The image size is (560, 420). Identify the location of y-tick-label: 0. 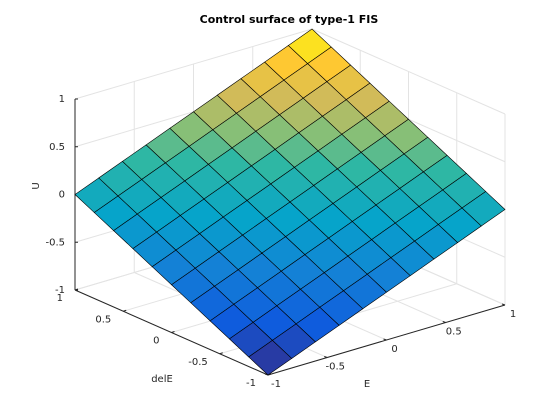
(156, 341).